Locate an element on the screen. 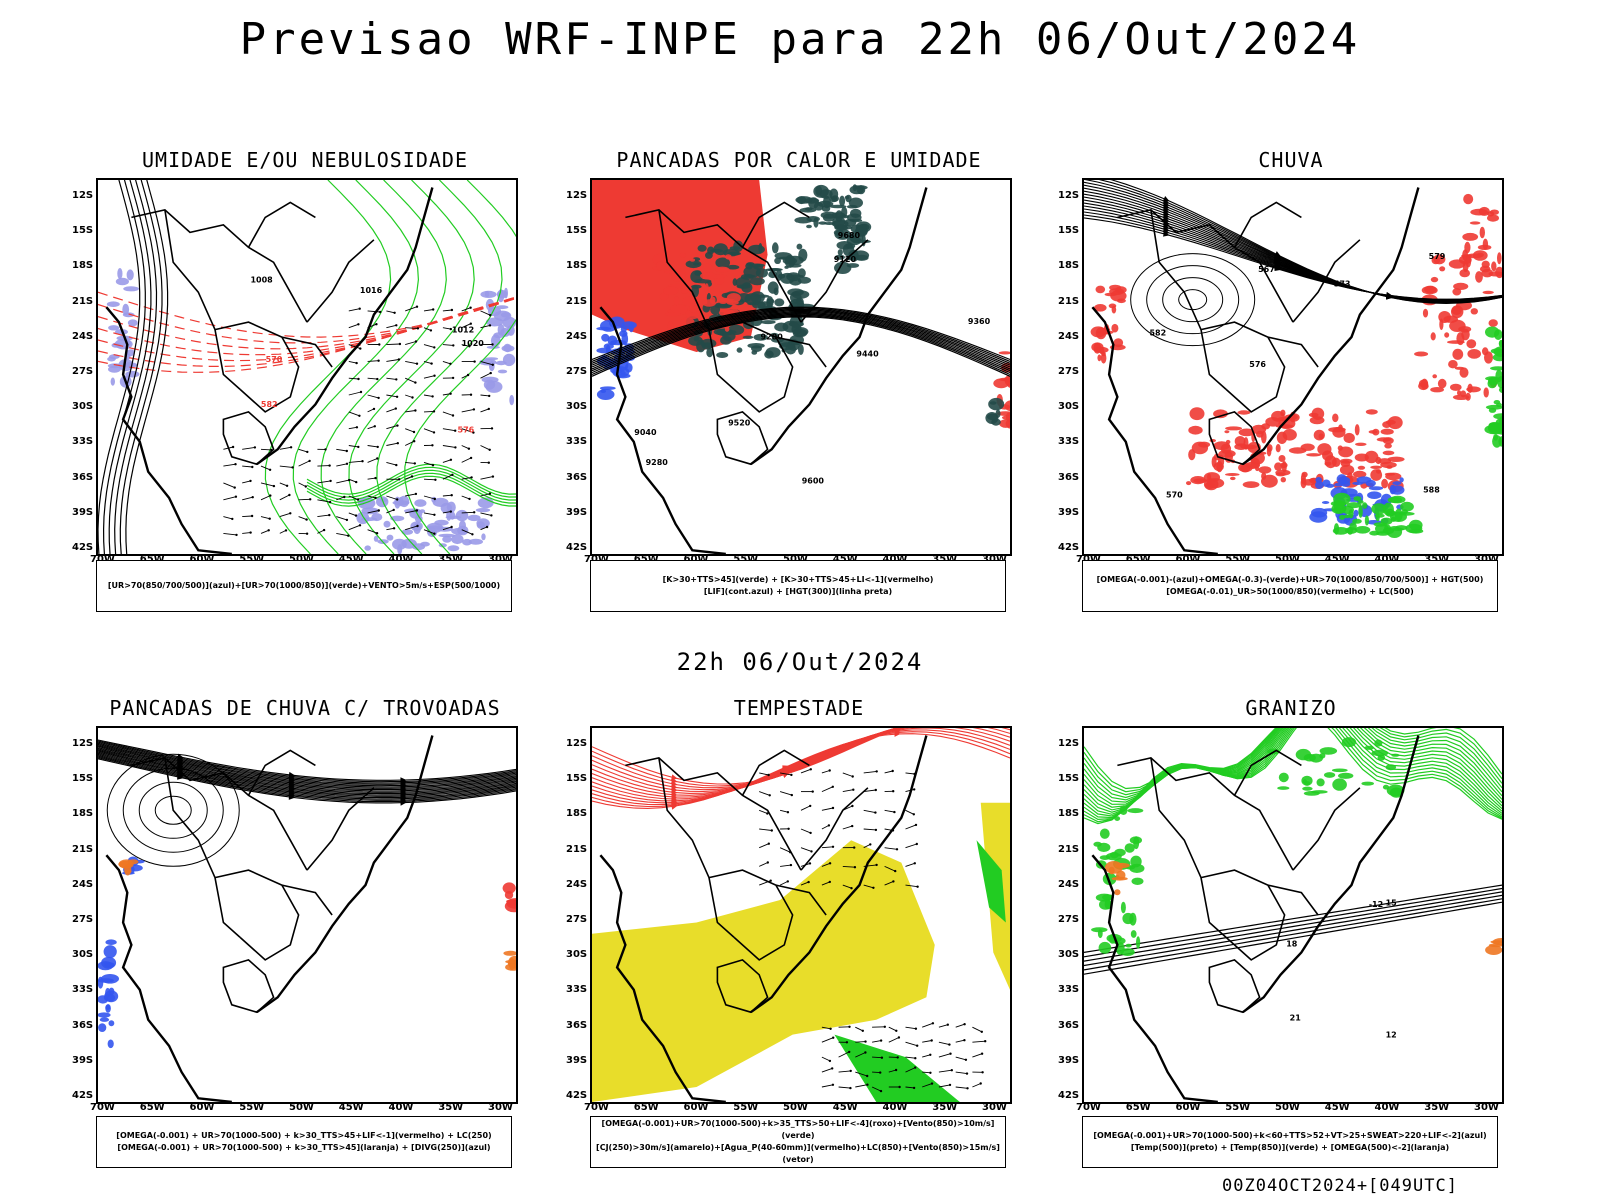 This screenshot has height=1200, width=1600. panel-map: 1008 1012 1016 1020 570 576 582 is located at coordinates (307, 367).